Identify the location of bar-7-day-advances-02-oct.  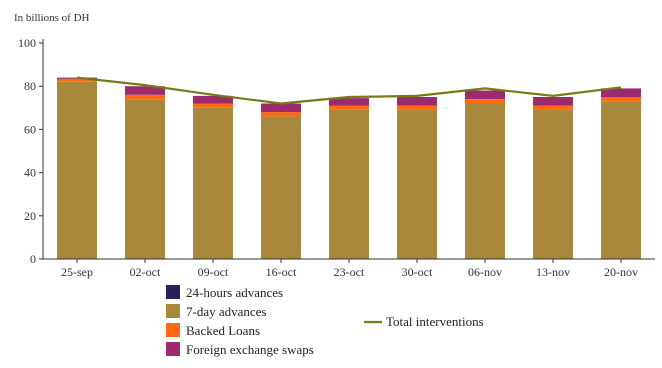
(145, 179).